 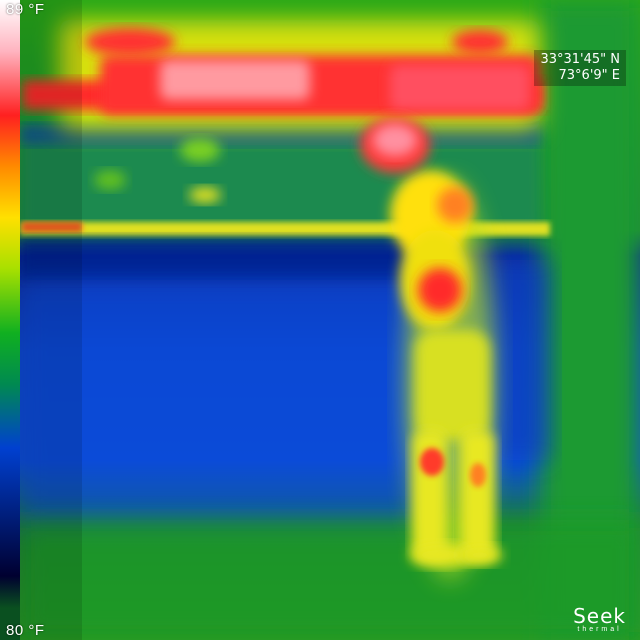 I want to click on gps-longitude: 73°6'9" E, so click(x=589, y=75).